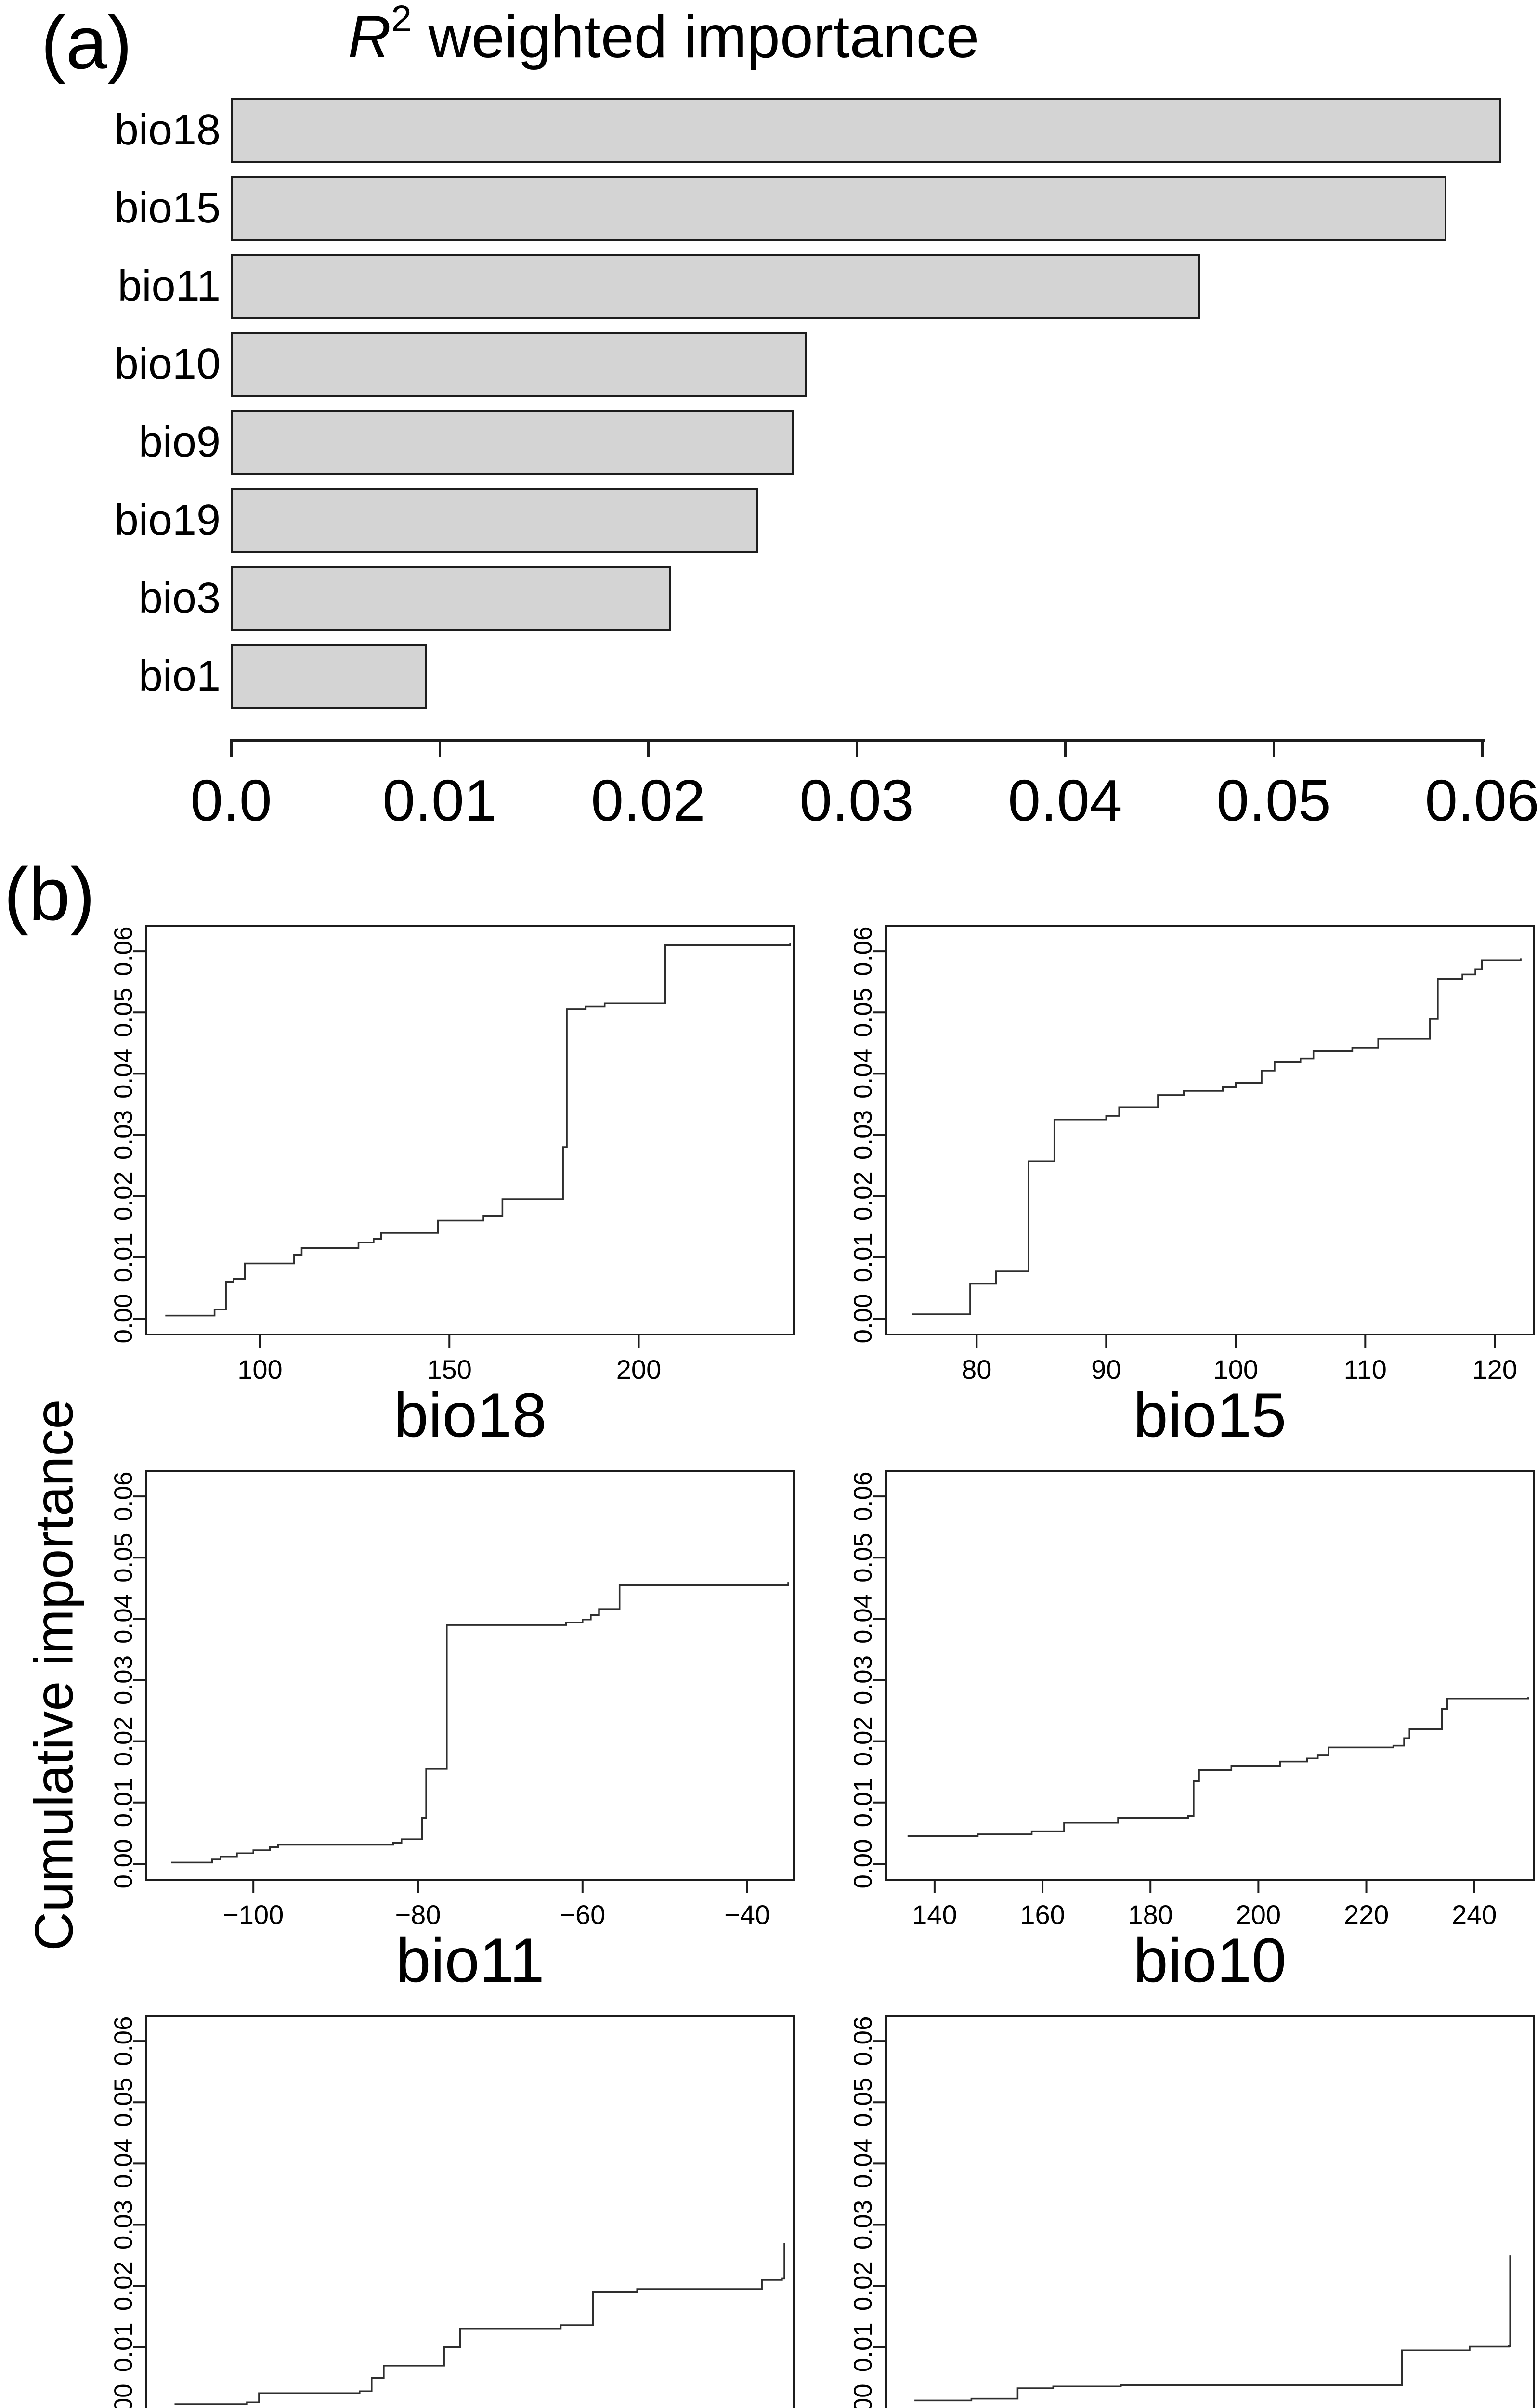 Image resolution: width=1537 pixels, height=2408 pixels. I want to click on panel-b-label: (b), so click(49, 894).